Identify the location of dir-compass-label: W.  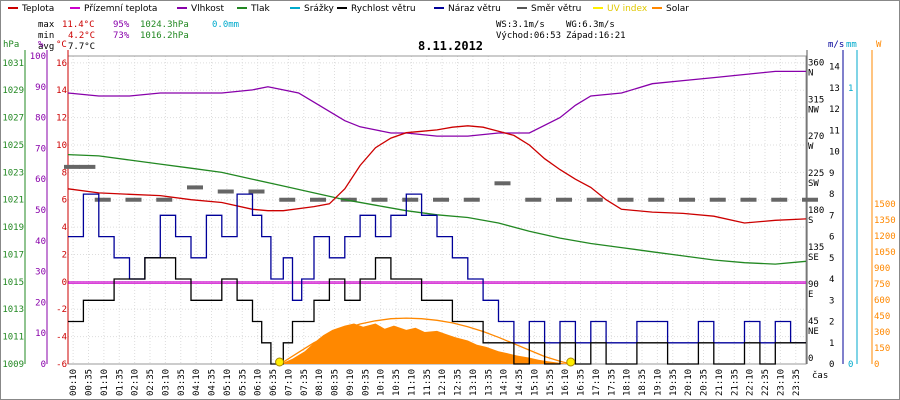
(811, 147).